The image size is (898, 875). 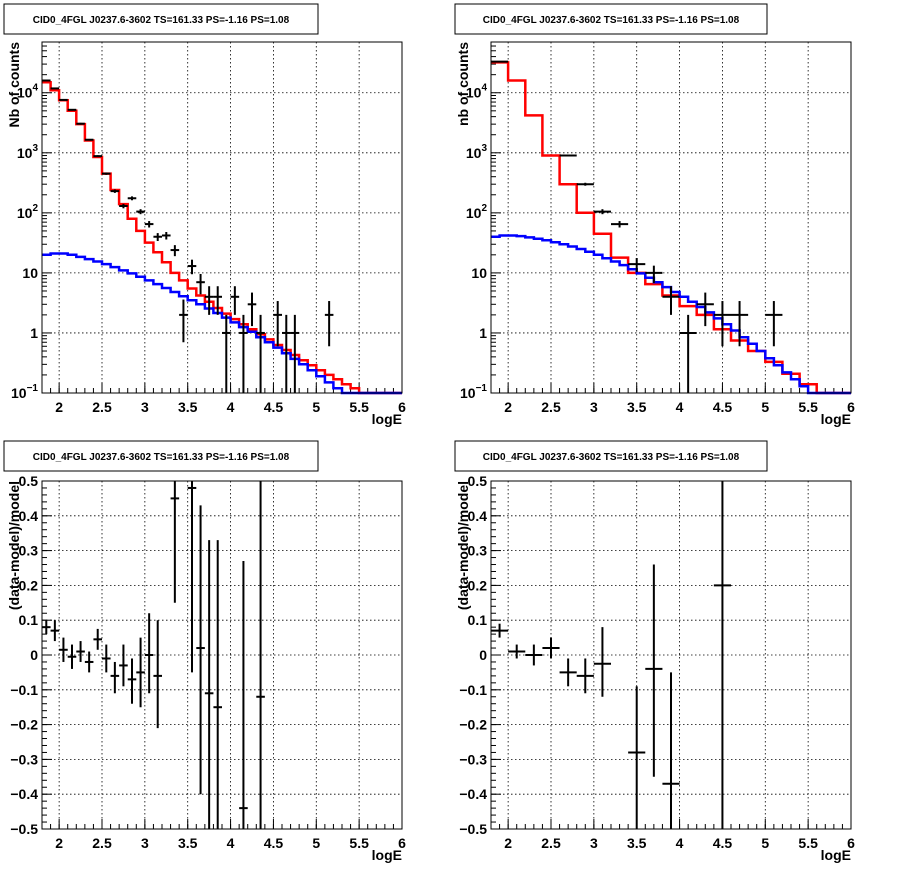 What do you see at coordinates (477, 152) in the screenshot?
I see `y-tick-label: 10³` at bounding box center [477, 152].